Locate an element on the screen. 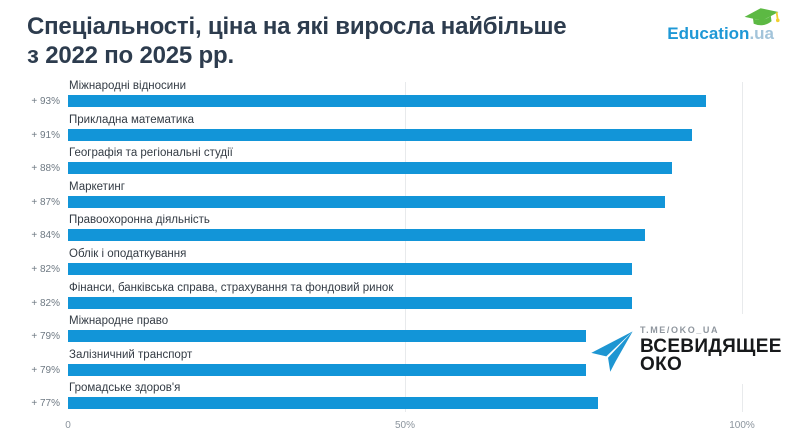 The image size is (800, 439). x-axis-tick: 50% is located at coordinates (405, 425).